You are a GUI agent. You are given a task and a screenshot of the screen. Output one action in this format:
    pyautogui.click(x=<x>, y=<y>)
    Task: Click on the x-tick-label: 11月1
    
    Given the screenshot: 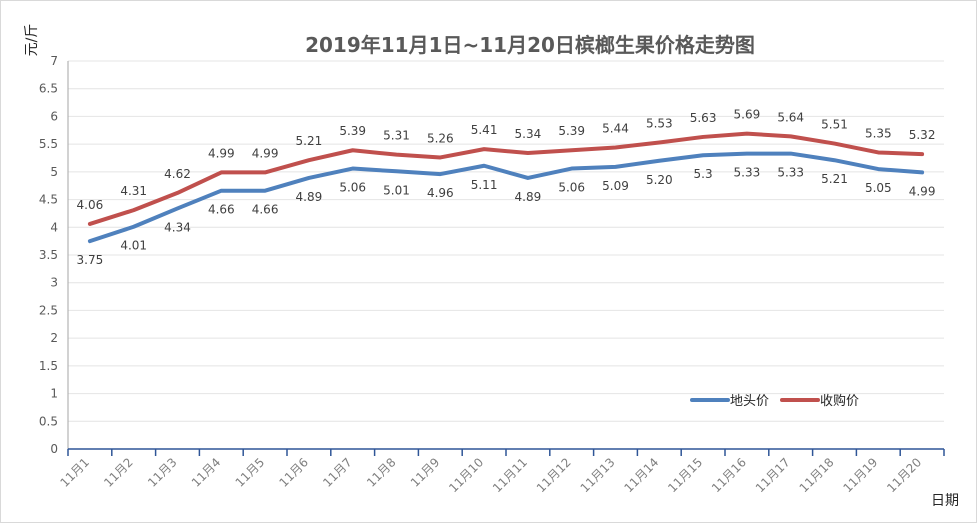 What is the action you would take?
    pyautogui.click(x=74, y=472)
    